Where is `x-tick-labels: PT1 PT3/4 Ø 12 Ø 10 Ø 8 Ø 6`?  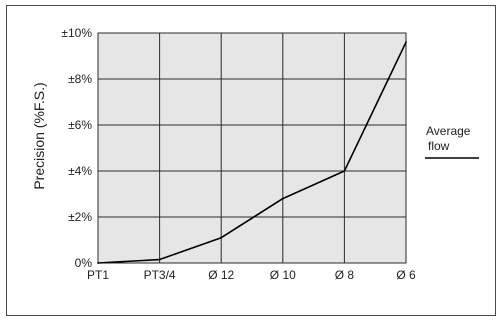
x-tick-labels: PT1 PT3/4 Ø 12 Ø 10 Ø 8 Ø 6 is located at coordinates (251, 275).